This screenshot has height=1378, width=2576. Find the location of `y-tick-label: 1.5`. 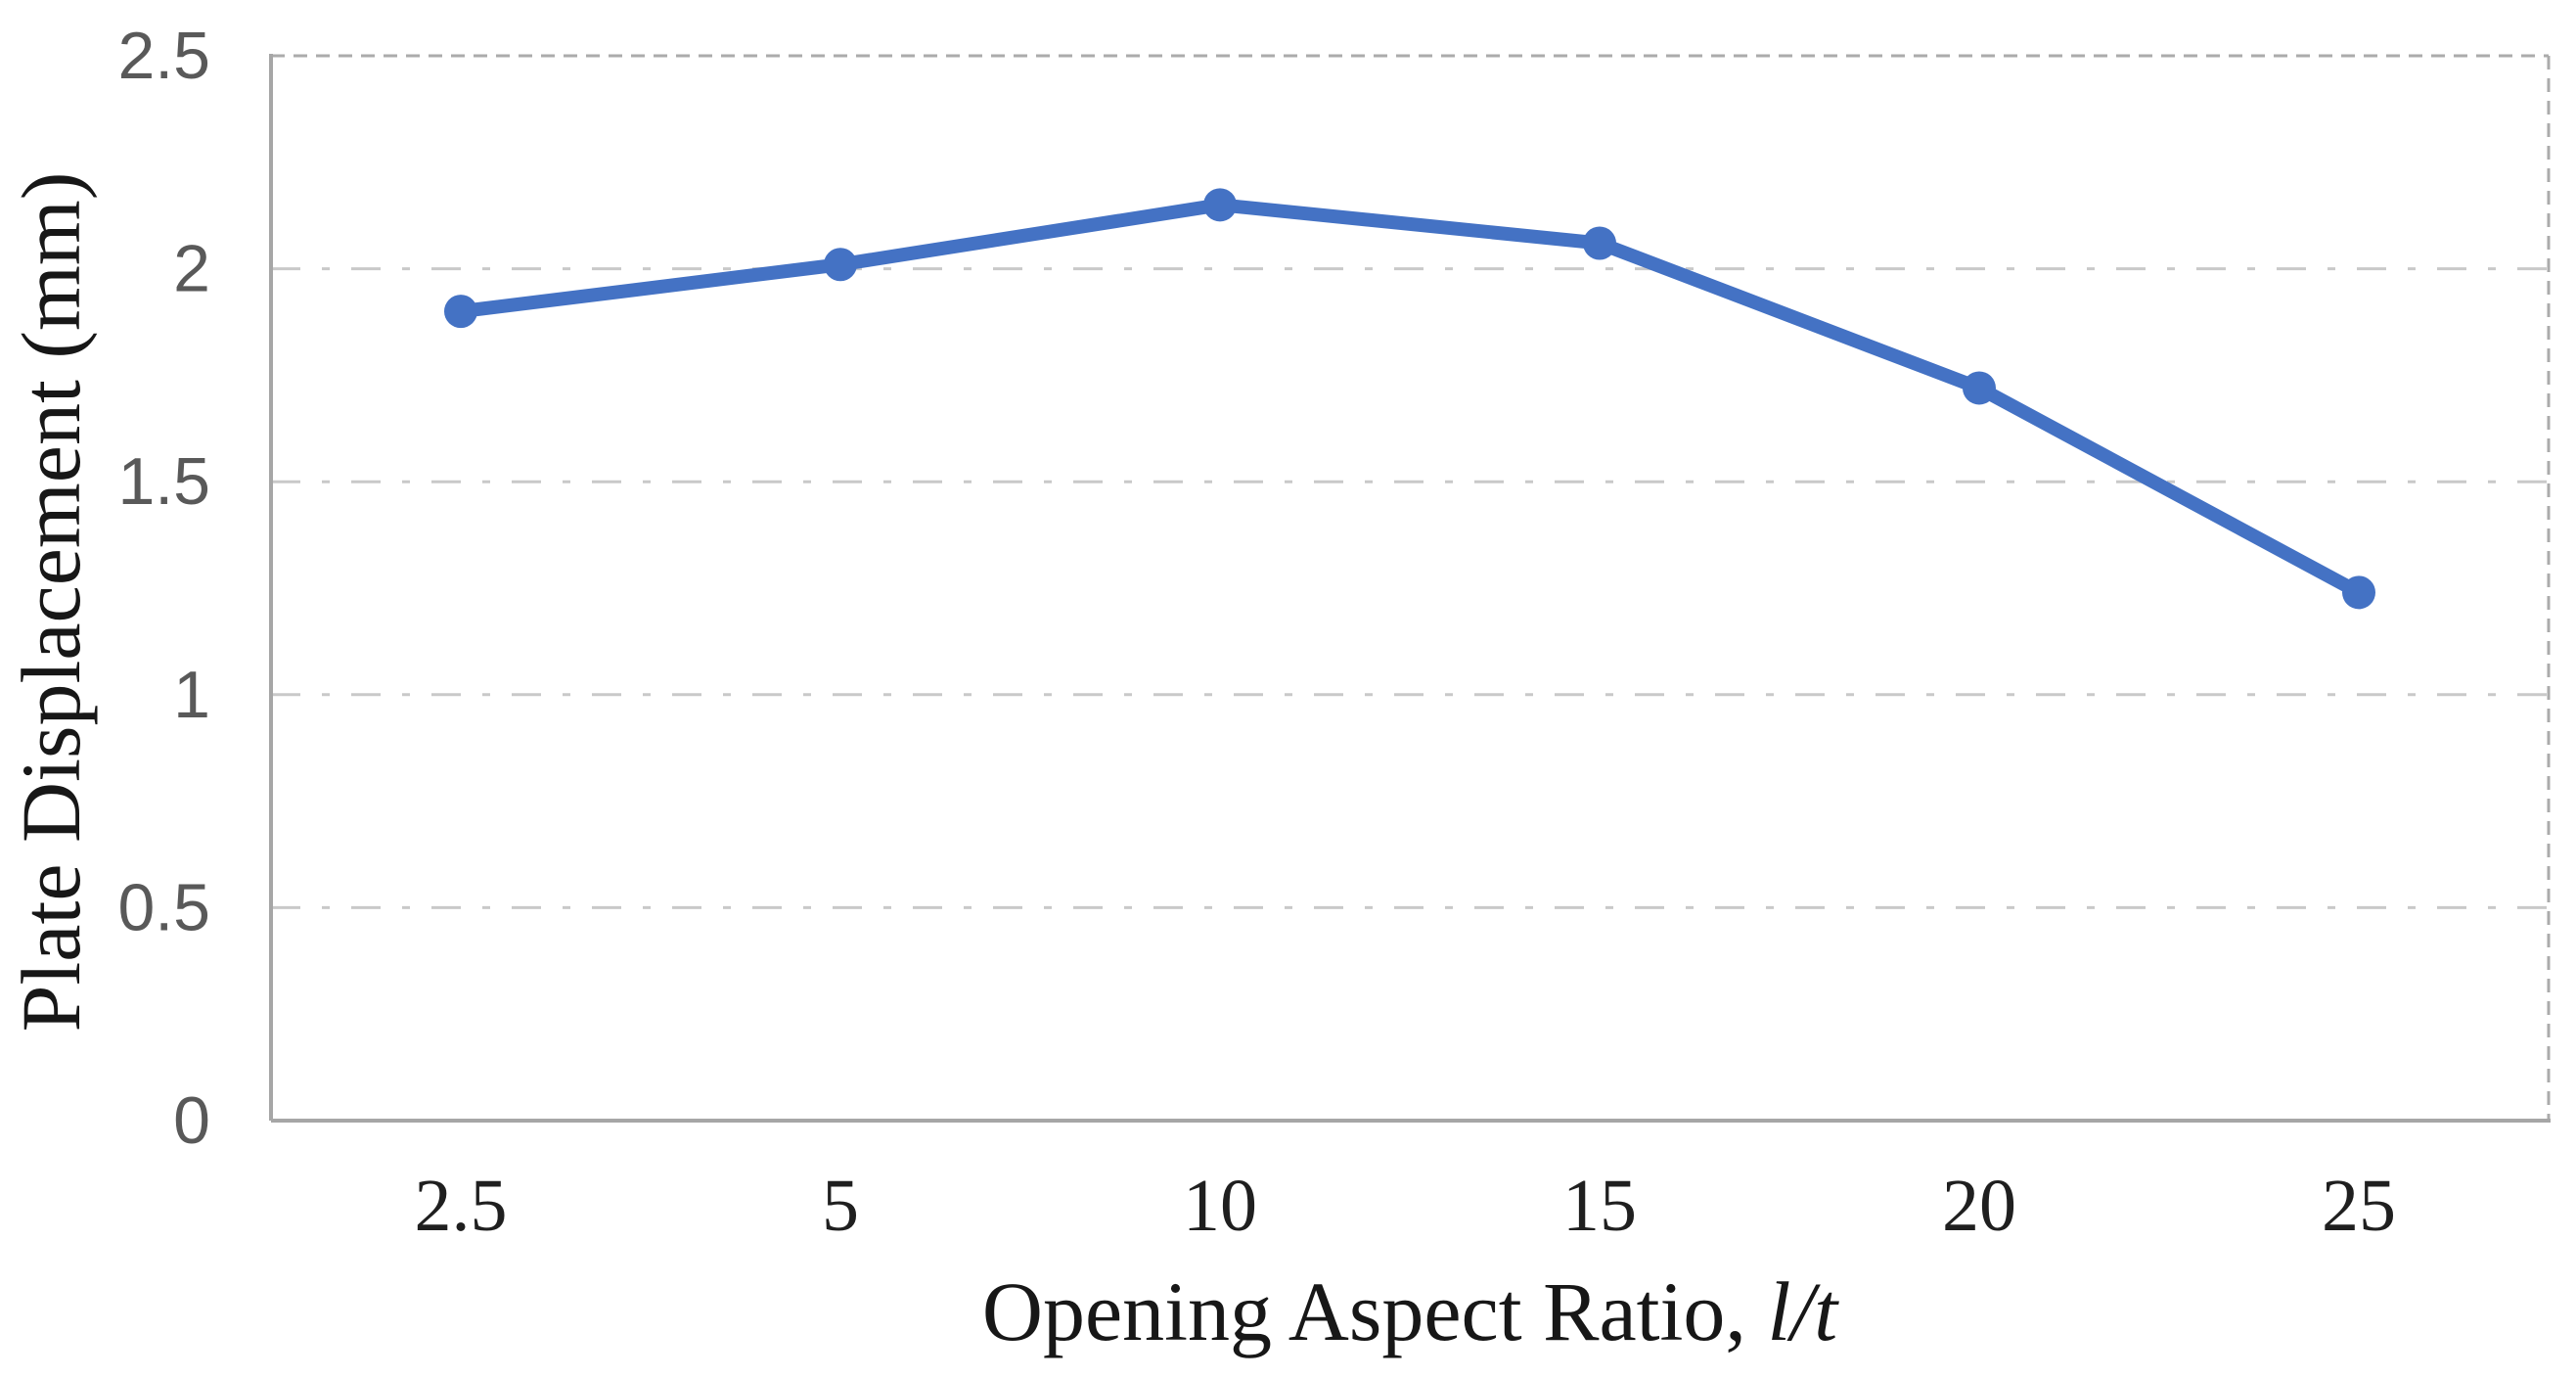

y-tick-label: 1.5 is located at coordinates (163, 481).